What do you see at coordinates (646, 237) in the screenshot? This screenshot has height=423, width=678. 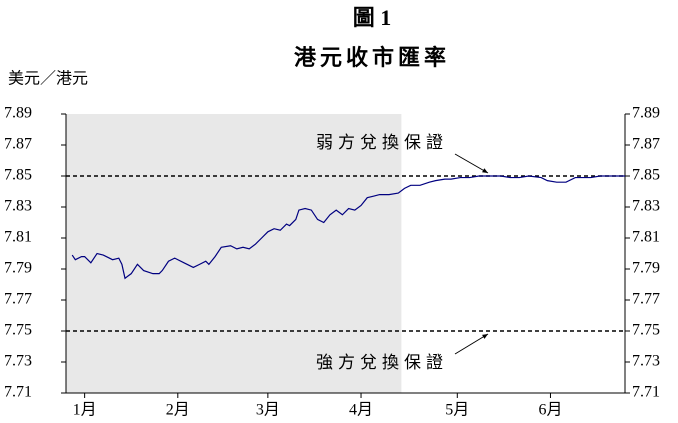 I see `y2-tick-label: 7.81` at bounding box center [646, 237].